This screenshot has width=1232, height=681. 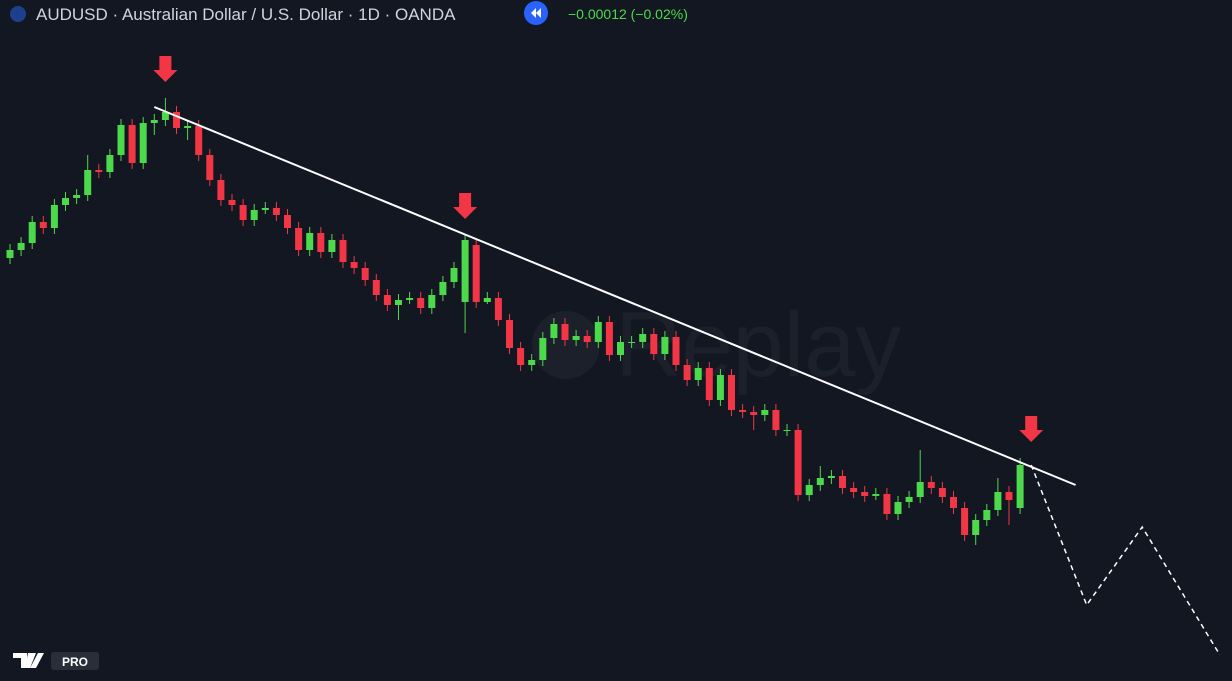 What do you see at coordinates (536, 13) in the screenshot?
I see `replay-icon` at bounding box center [536, 13].